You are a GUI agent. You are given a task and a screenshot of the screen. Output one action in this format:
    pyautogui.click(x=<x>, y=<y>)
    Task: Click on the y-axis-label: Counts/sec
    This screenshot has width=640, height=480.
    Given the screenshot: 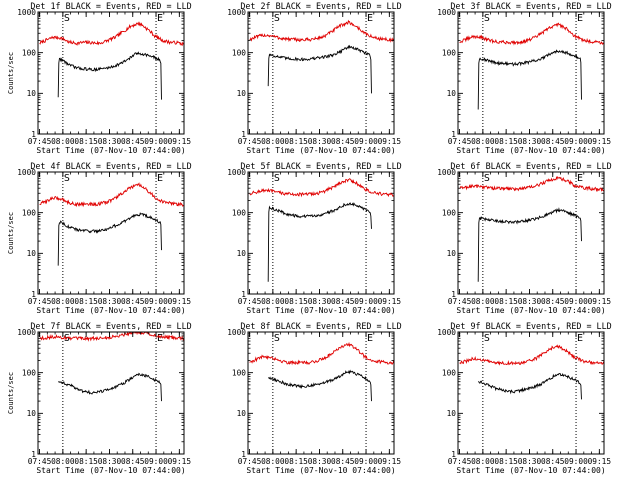 What is the action you would take?
    pyautogui.click(x=11, y=233)
    